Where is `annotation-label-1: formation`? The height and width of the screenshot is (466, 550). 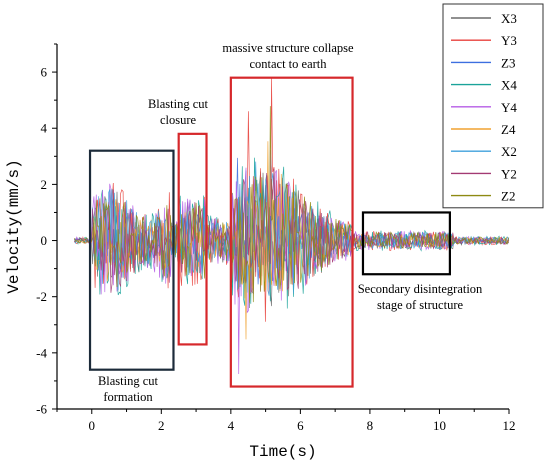 annotation-label-1: formation is located at coordinates (128, 397).